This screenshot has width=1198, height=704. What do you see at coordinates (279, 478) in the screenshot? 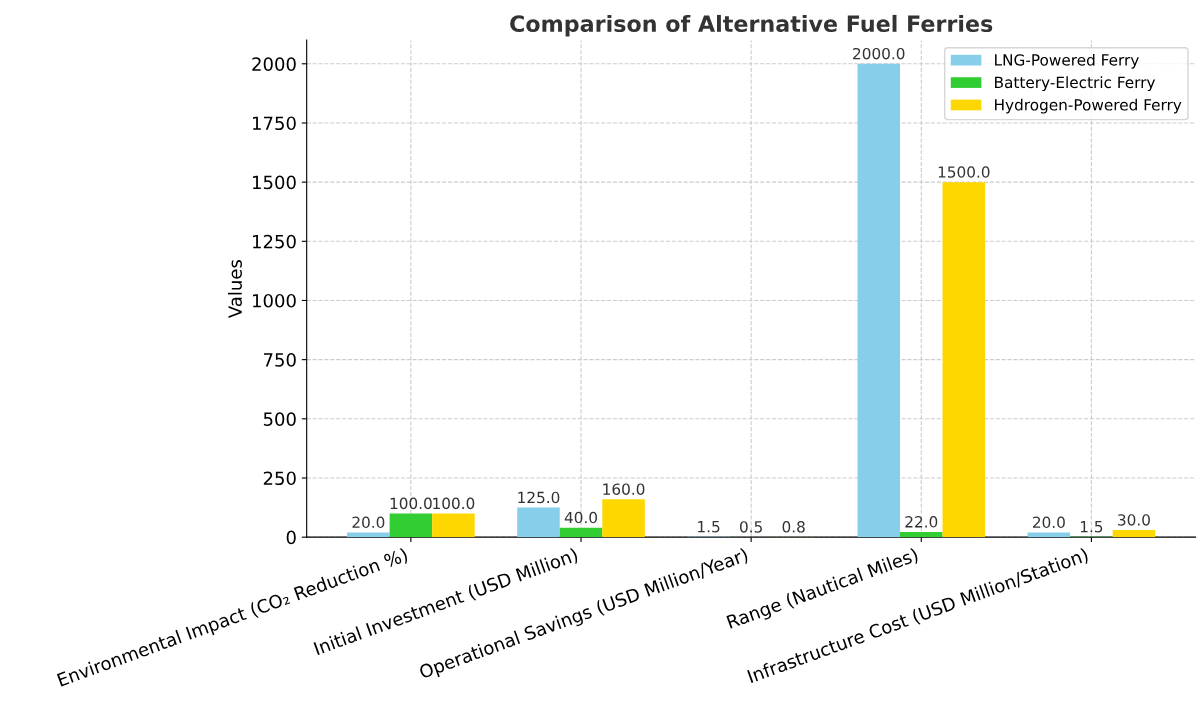
I see `y-tick-label: 250` at bounding box center [279, 478].